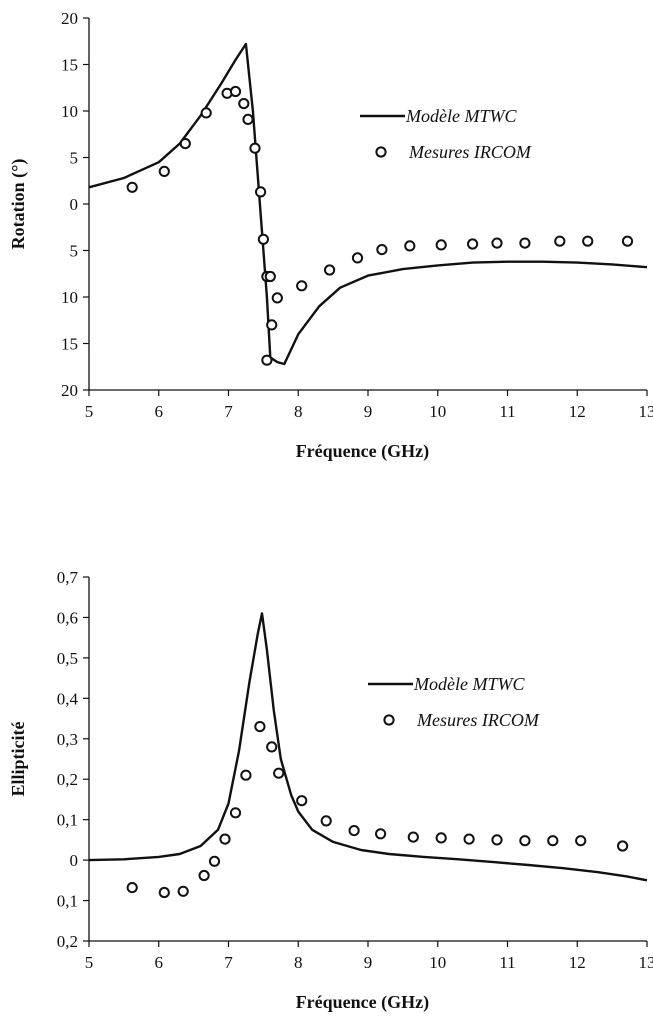  I want to click on y-tick-label: 0,3, so click(67, 739).